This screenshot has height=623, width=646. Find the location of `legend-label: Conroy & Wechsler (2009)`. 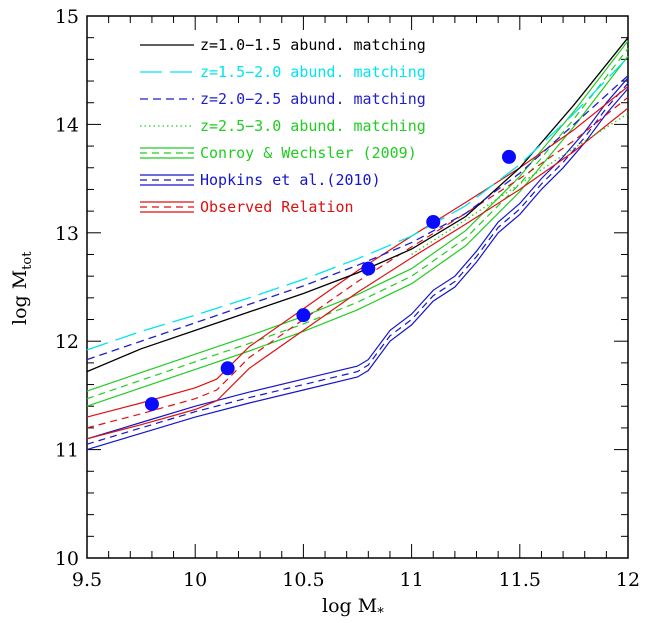

legend-label: Conroy & Wechsler (2009) is located at coordinates (308, 153).